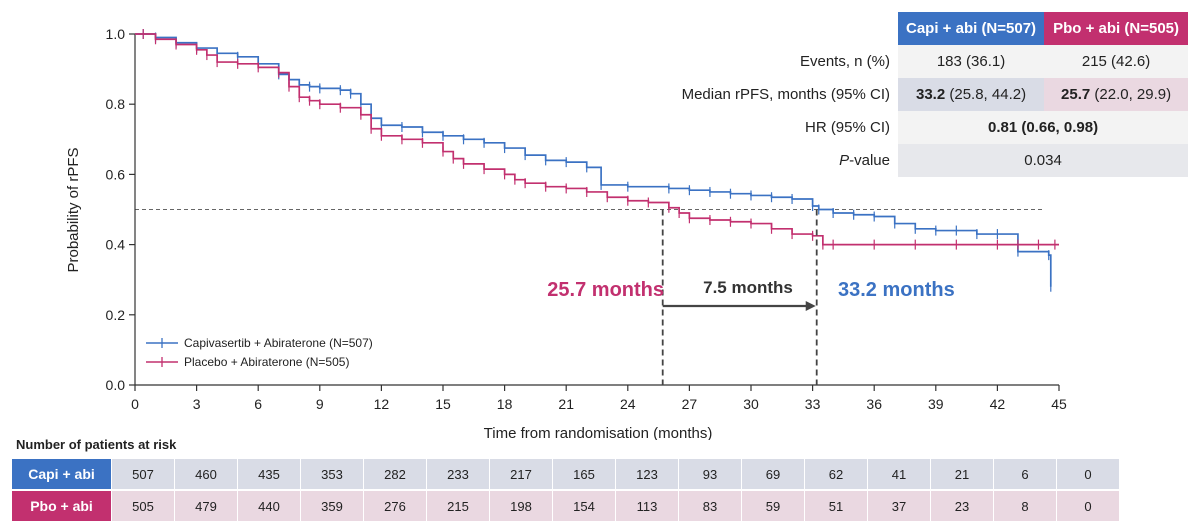 This screenshot has height=531, width=1200. I want to click on risk-cell: 276, so click(395, 506).